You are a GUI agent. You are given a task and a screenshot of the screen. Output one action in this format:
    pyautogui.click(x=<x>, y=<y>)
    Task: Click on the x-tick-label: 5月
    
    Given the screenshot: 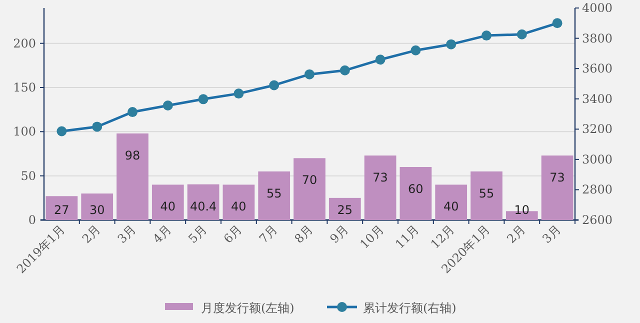 What is the action you would take?
    pyautogui.click(x=198, y=234)
    